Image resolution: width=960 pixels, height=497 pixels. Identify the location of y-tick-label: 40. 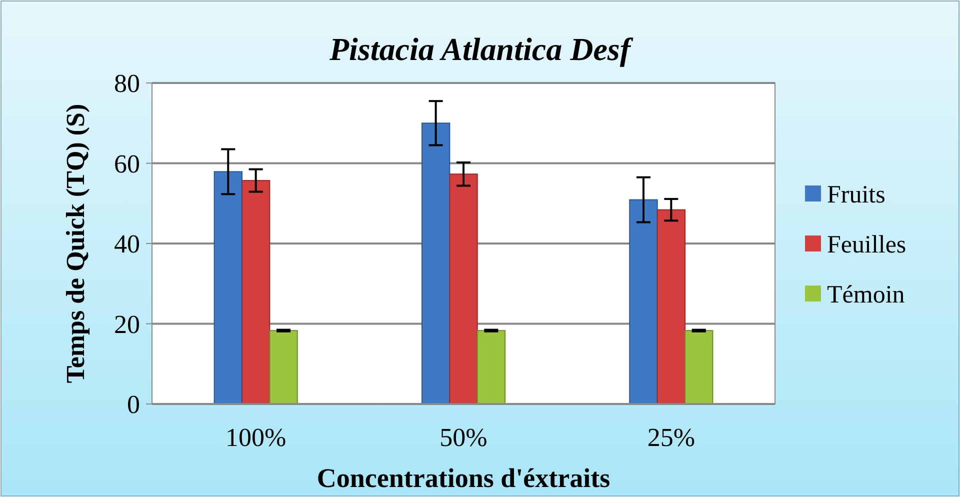
(127, 244).